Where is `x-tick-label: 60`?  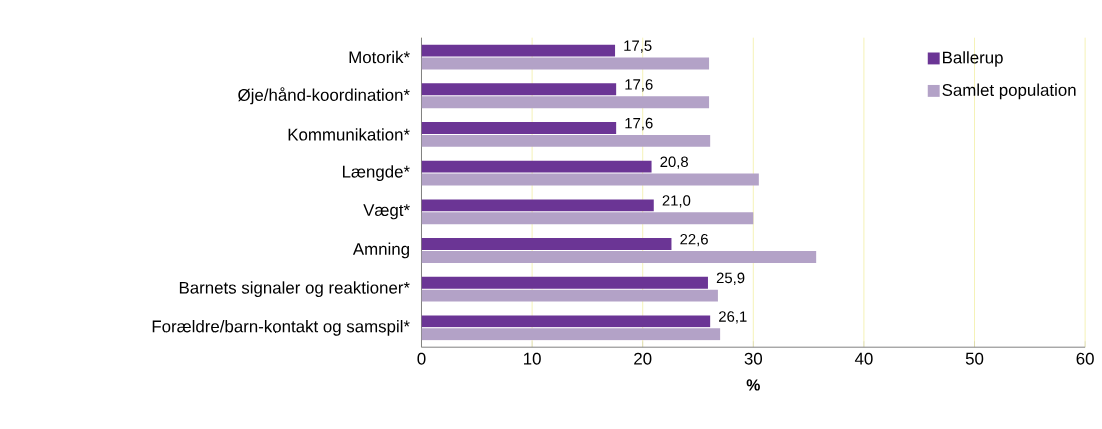
x-tick-label: 60 is located at coordinates (1085, 358).